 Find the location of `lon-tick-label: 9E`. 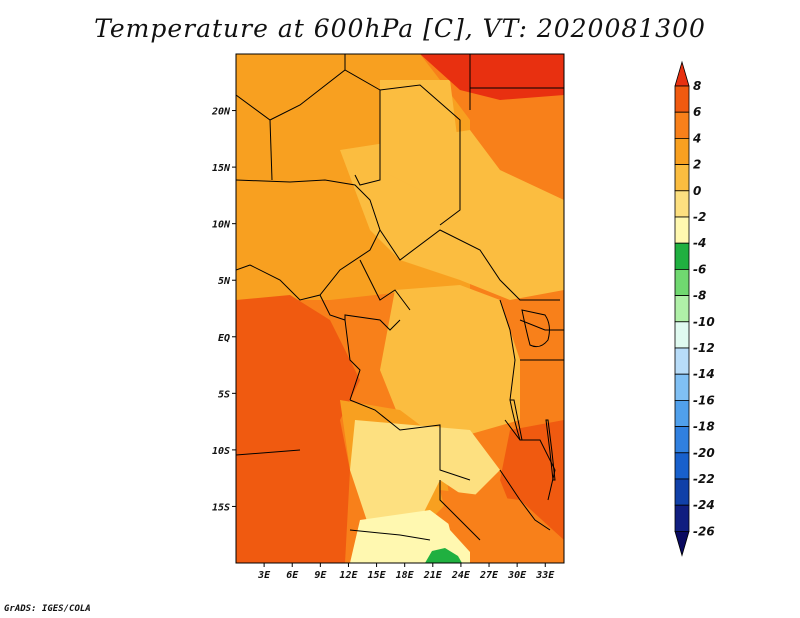

lon-tick-label: 9E is located at coordinates (320, 575).